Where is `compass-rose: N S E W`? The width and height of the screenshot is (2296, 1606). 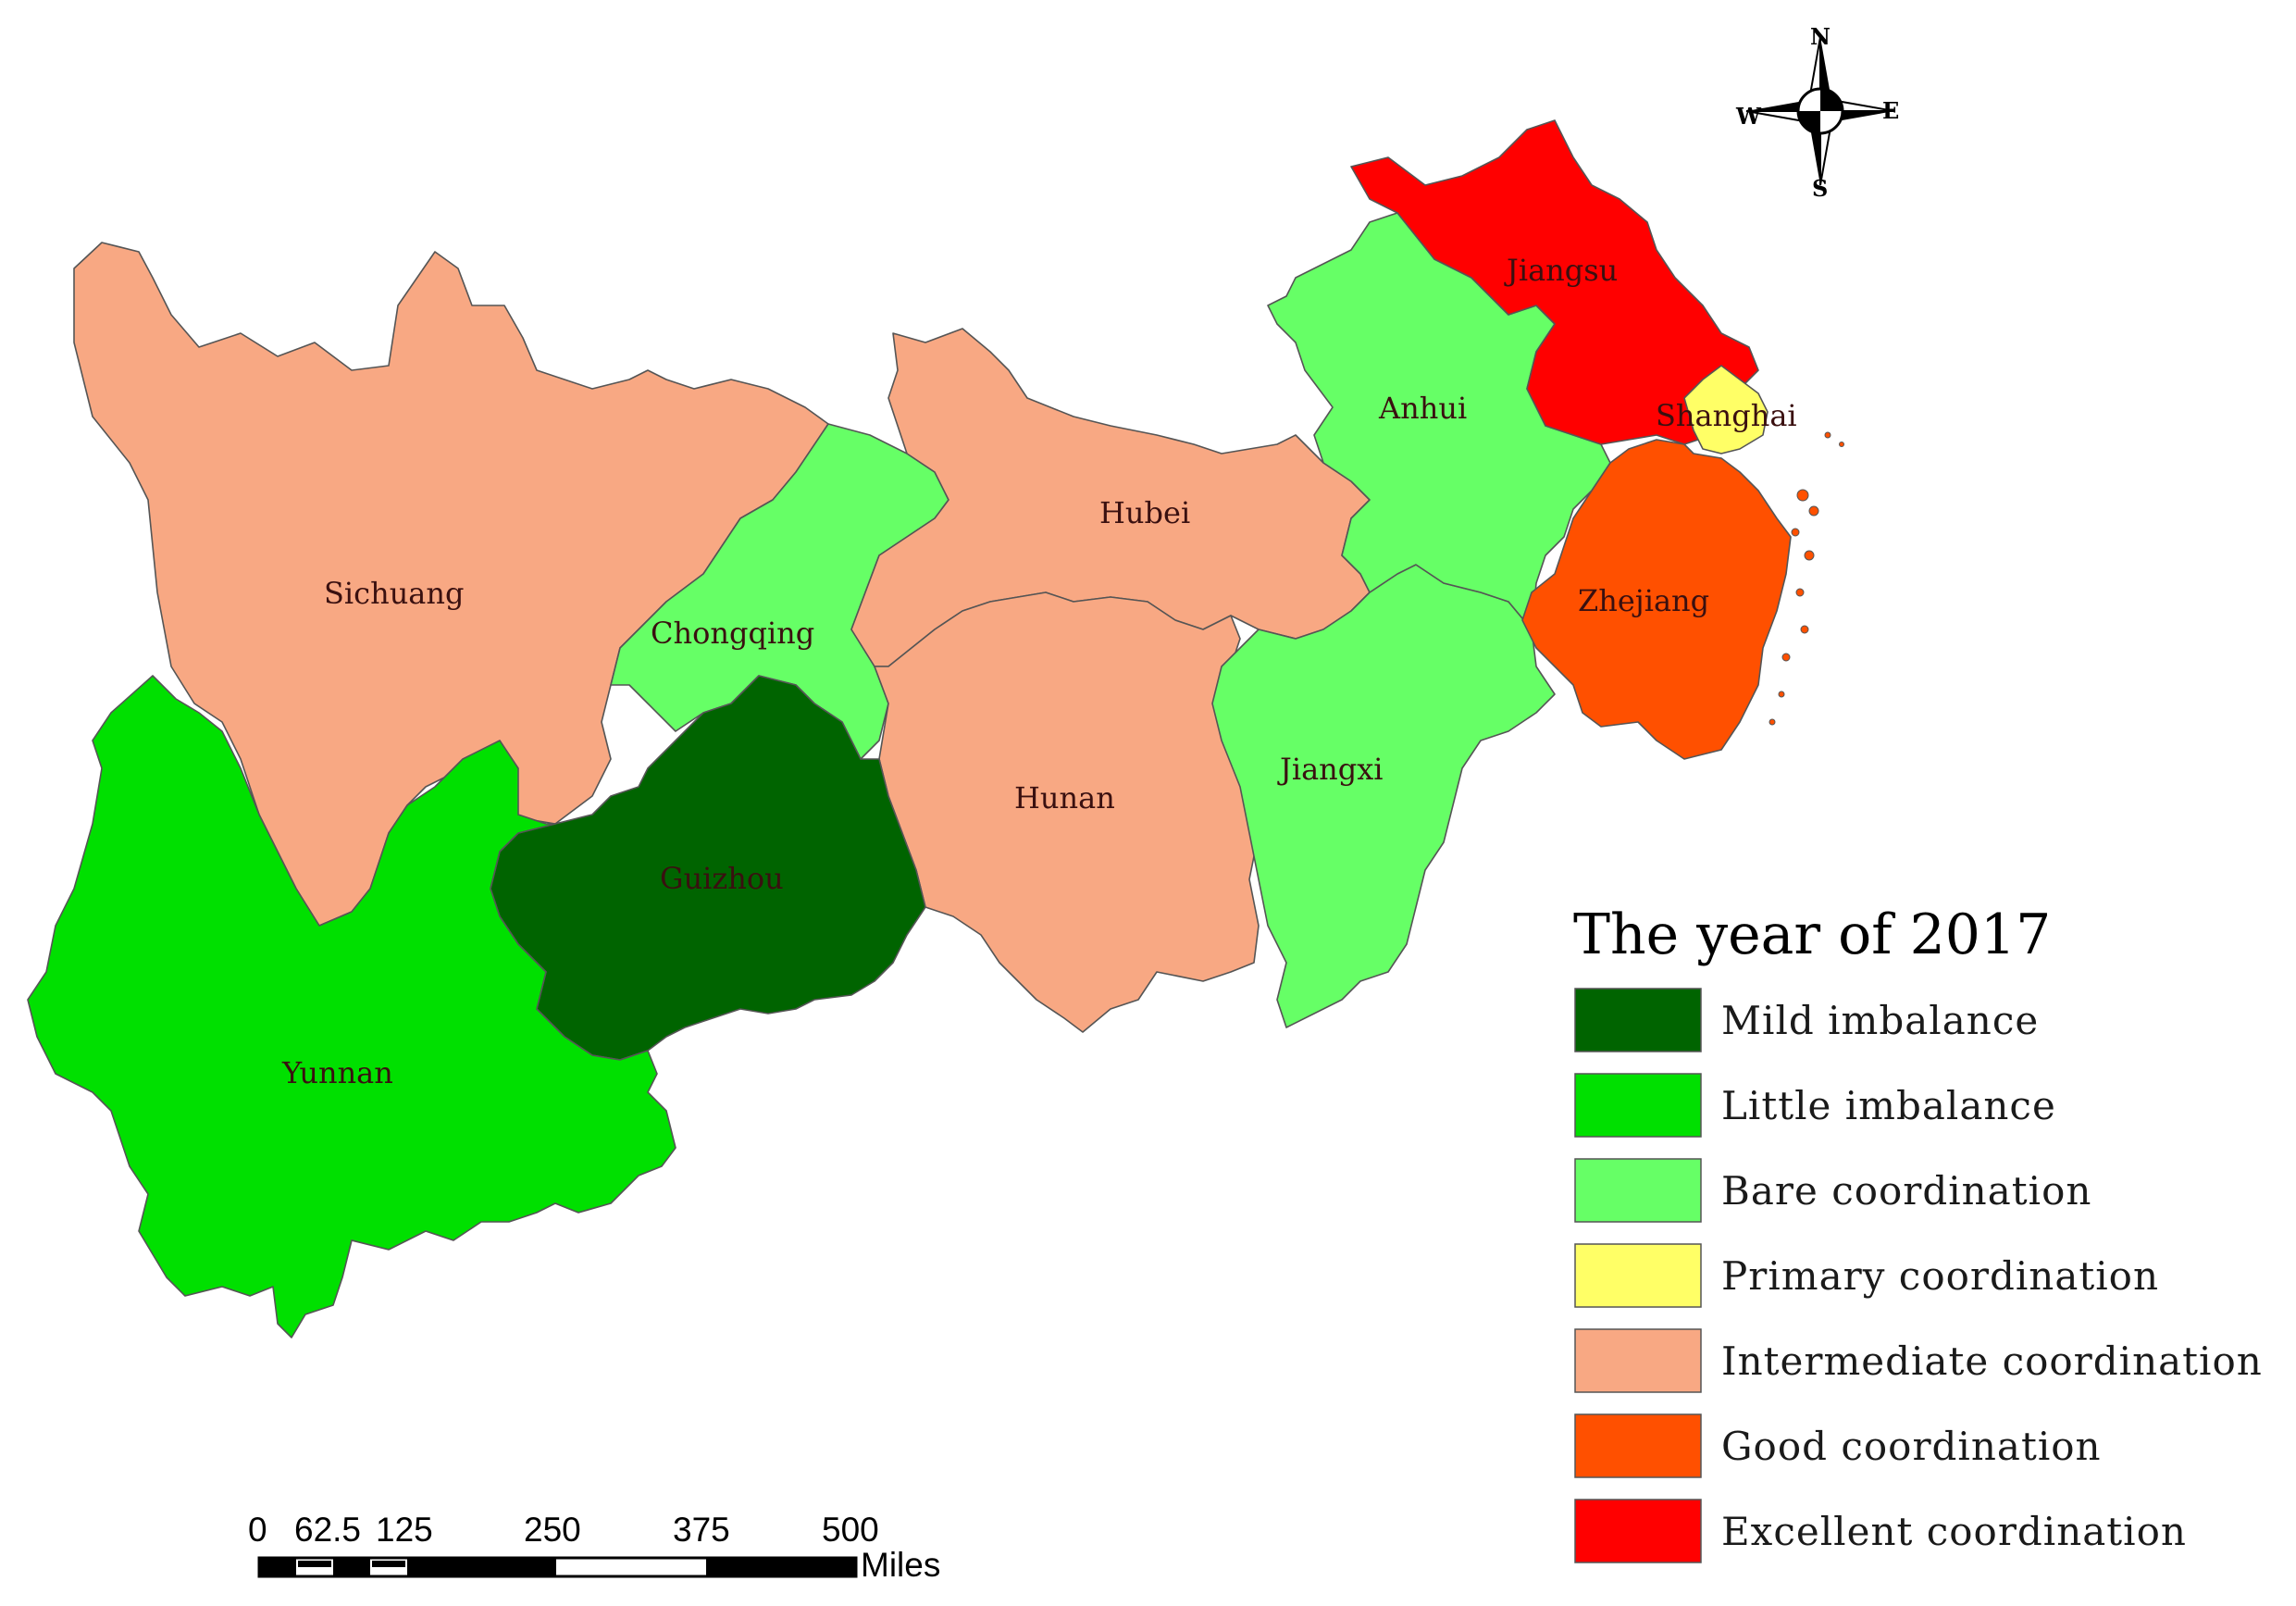 compass-rose: N S E W is located at coordinates (1817, 113).